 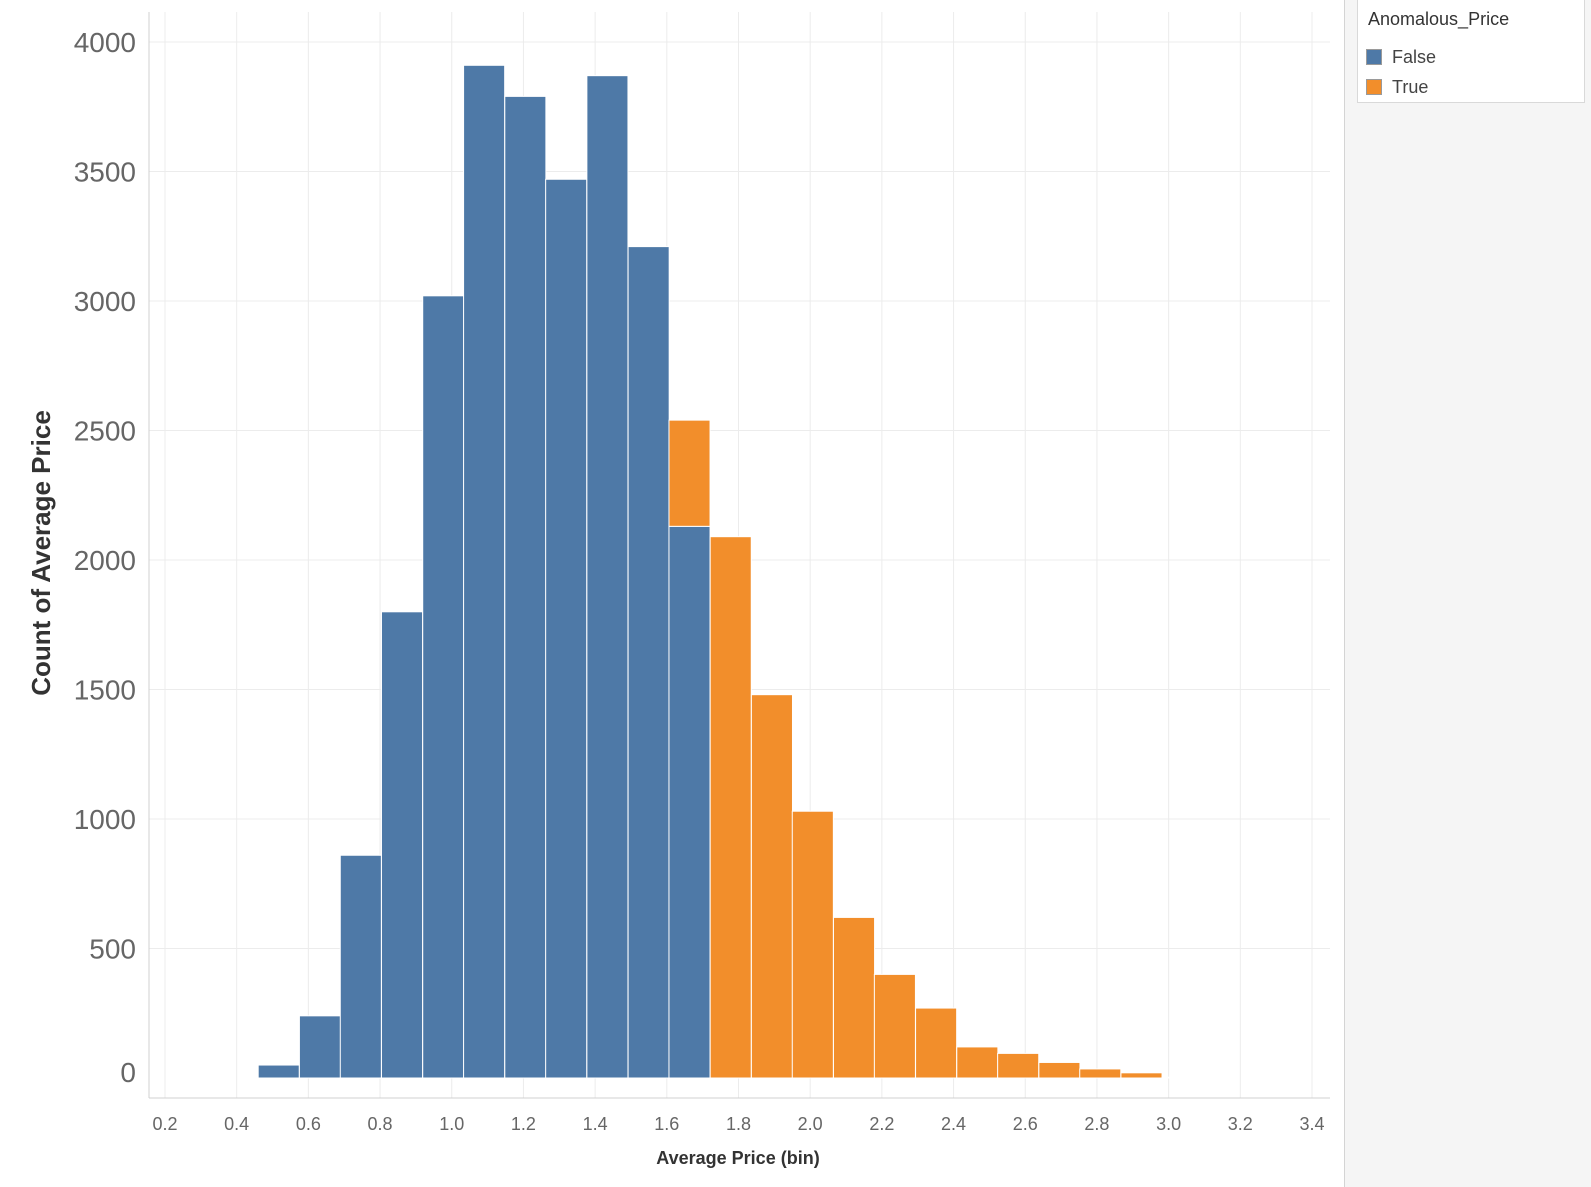 What do you see at coordinates (666, 1124) in the screenshot?
I see `x-tick-label: 1.6` at bounding box center [666, 1124].